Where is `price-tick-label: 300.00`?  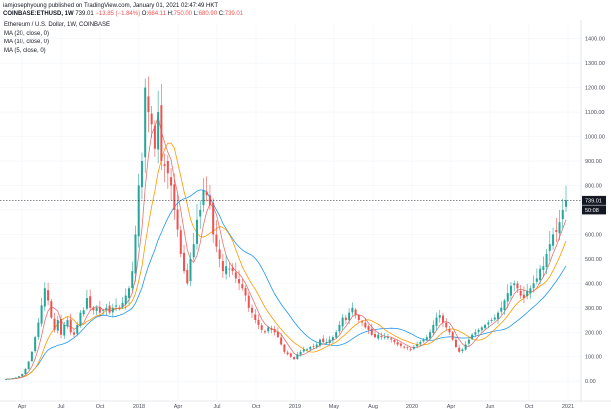 price-tick-label: 300.00 is located at coordinates (593, 309).